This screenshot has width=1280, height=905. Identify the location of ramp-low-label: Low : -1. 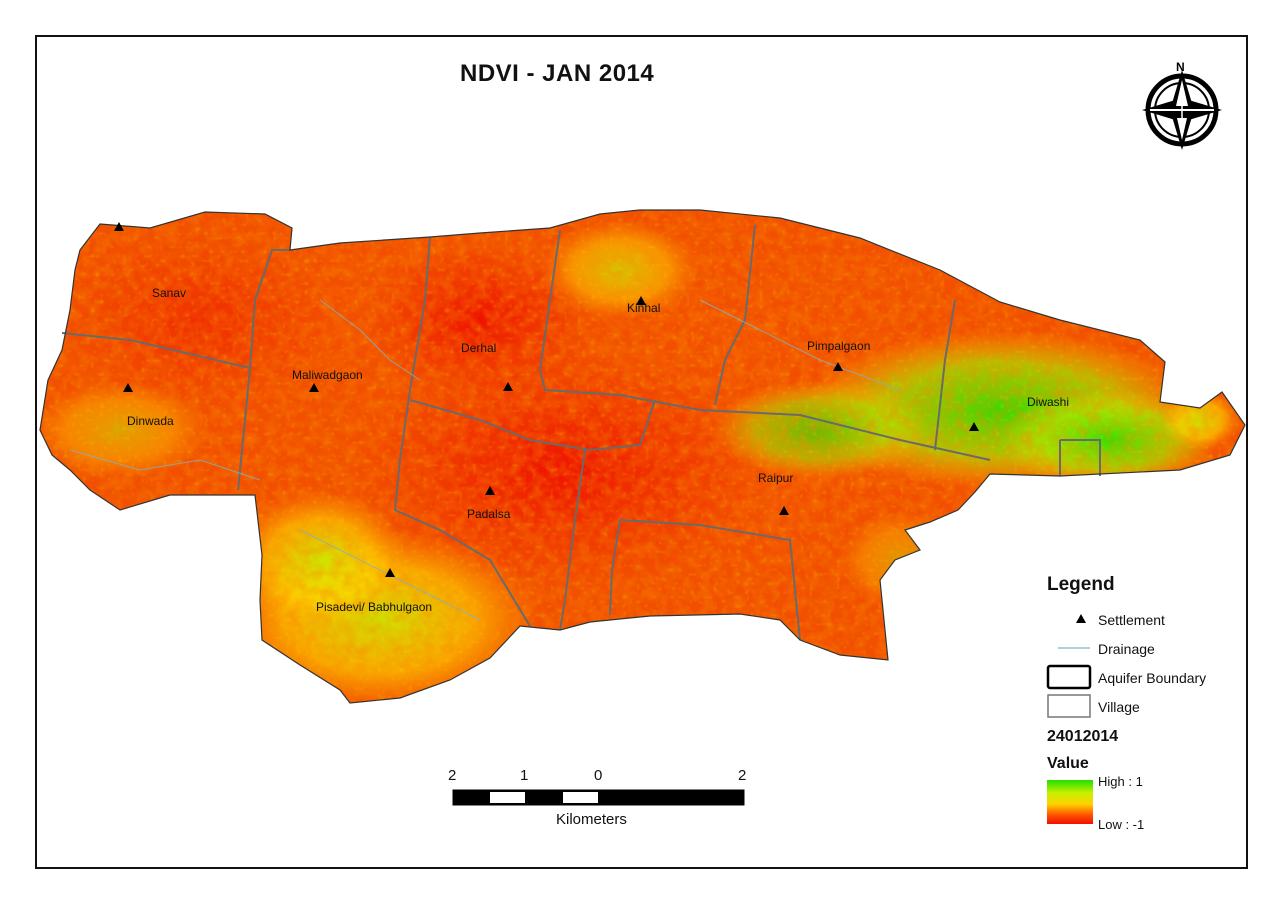
(1121, 824).